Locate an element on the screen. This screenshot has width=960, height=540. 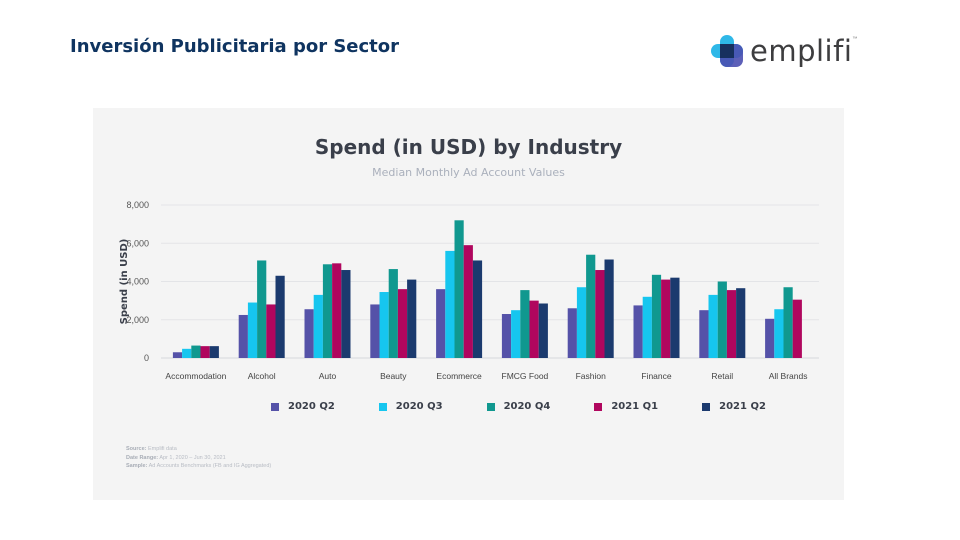
legend-item: 2020 Q3 is located at coordinates (410, 406).